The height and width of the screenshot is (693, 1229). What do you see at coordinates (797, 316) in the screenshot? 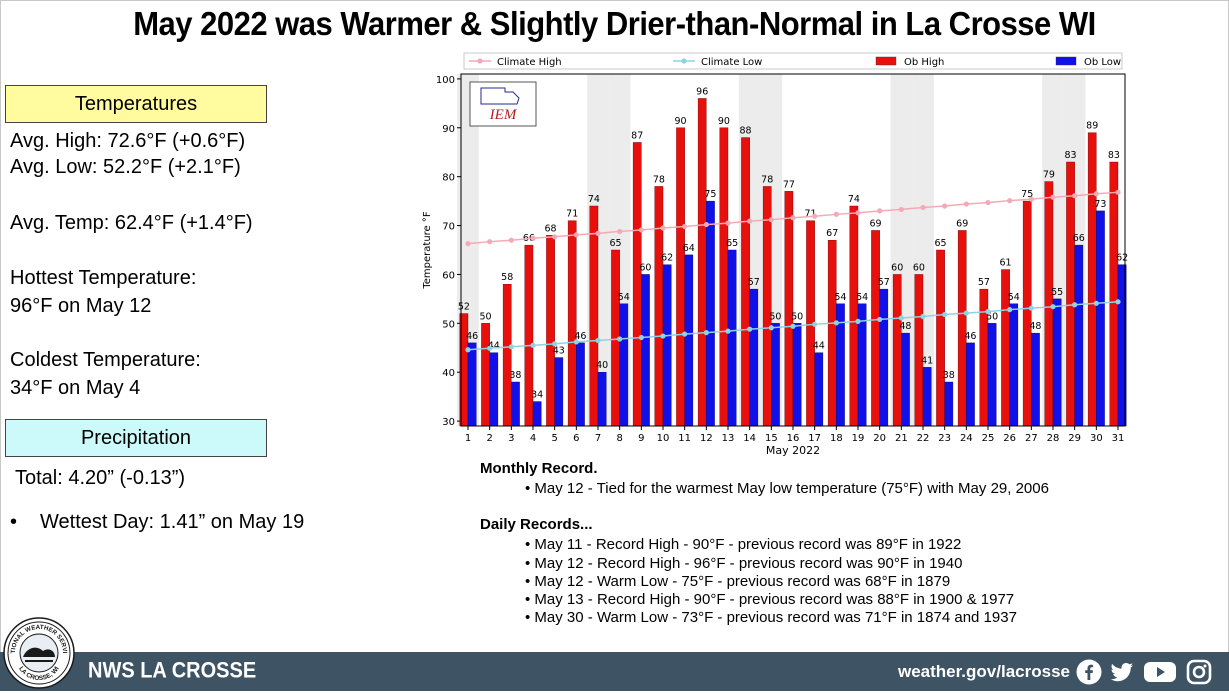
I see `ob-low-label: 50` at bounding box center [797, 316].